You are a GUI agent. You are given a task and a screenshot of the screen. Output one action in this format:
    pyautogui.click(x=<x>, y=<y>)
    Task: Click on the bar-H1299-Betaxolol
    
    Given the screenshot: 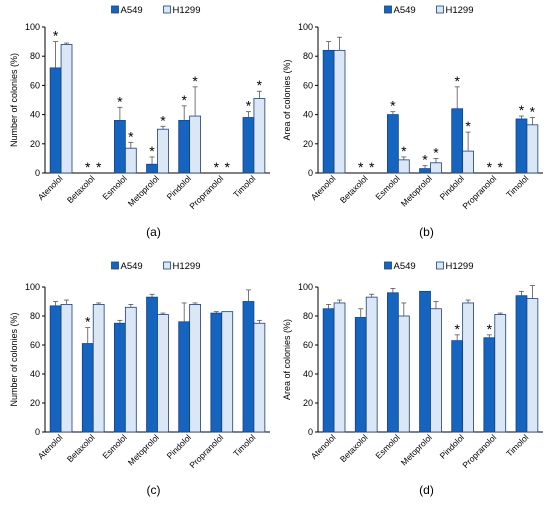 What is the action you would take?
    pyautogui.click(x=371, y=364)
    